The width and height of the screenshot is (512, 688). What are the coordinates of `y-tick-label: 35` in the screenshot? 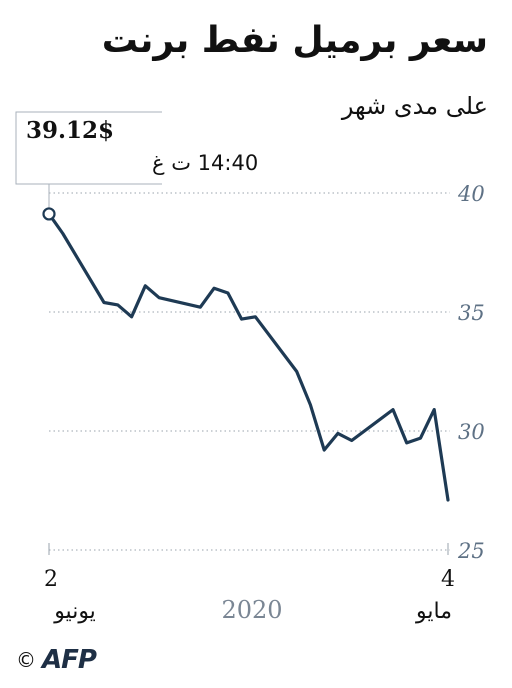 It's located at (471, 313).